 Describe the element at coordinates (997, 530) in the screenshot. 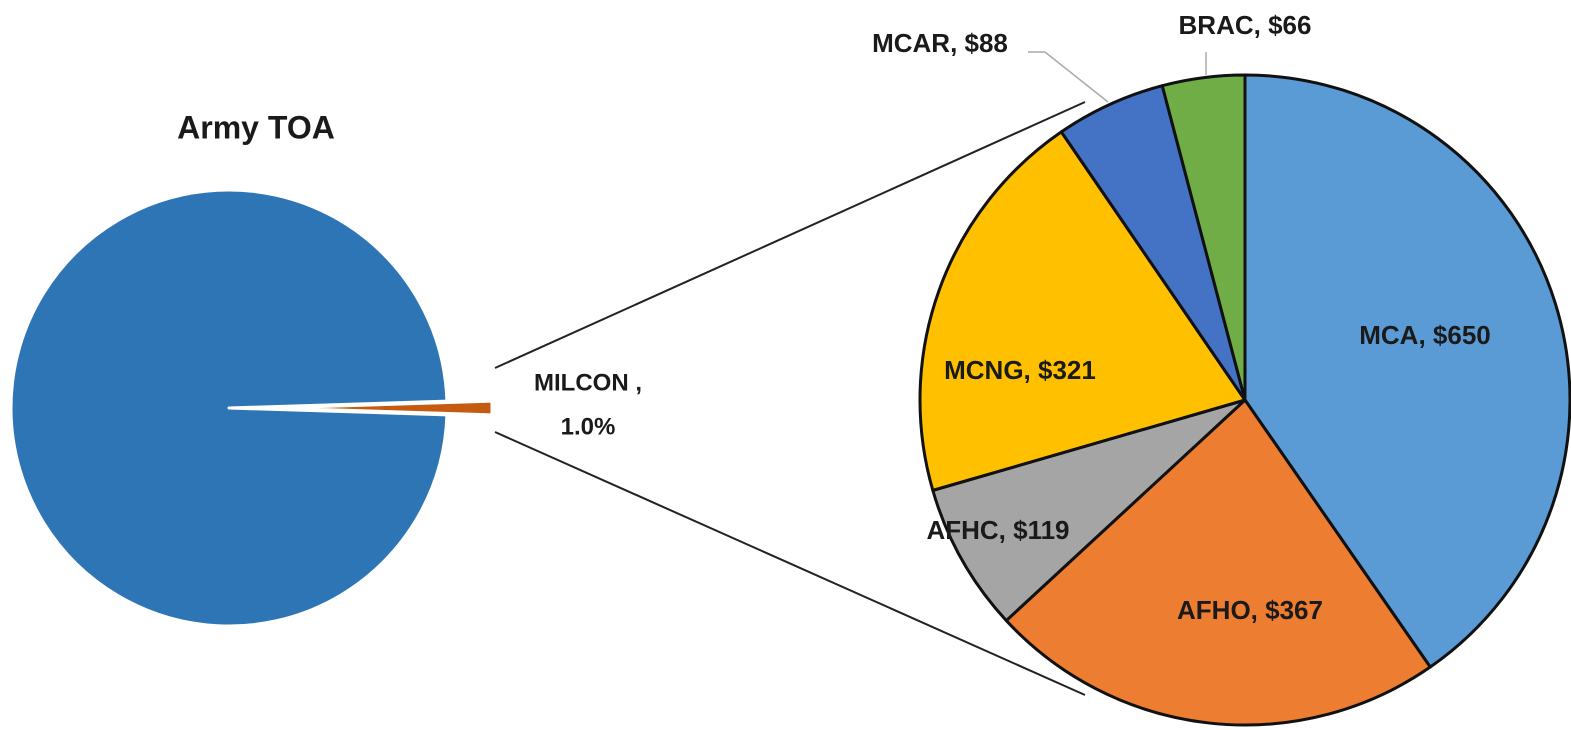

I see `data-label: AFHC, $119` at that location.